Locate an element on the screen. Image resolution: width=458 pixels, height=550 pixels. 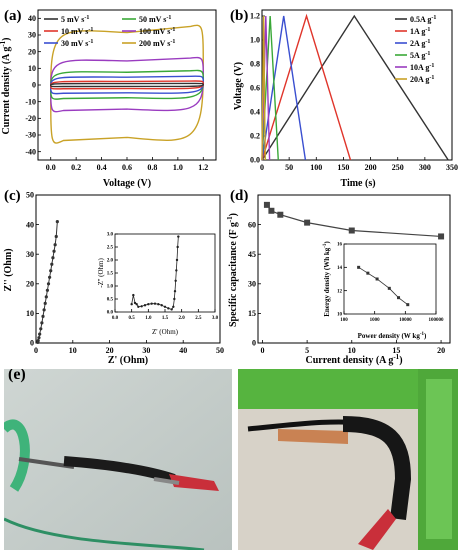
panel-b-xtick-label: 350 is located at coordinates (452, 167).